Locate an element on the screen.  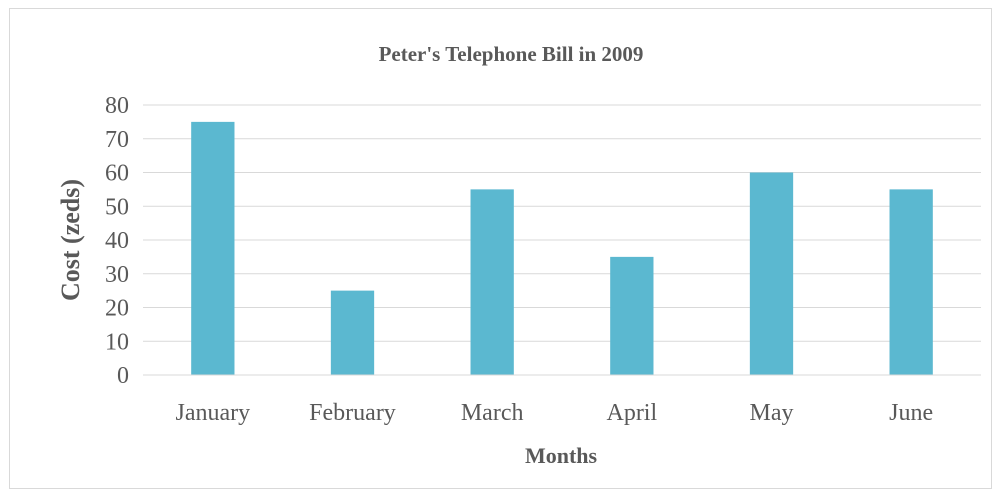
y-tick-label: 80 is located at coordinates (117, 106).